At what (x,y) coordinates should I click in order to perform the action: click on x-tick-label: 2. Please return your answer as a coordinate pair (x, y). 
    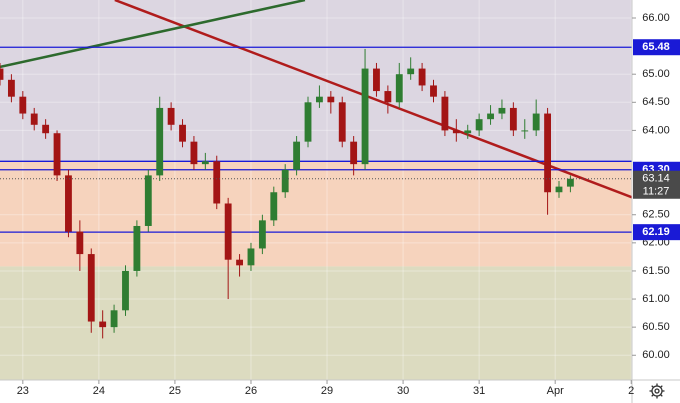
    Looking at the image, I should click on (631, 391).